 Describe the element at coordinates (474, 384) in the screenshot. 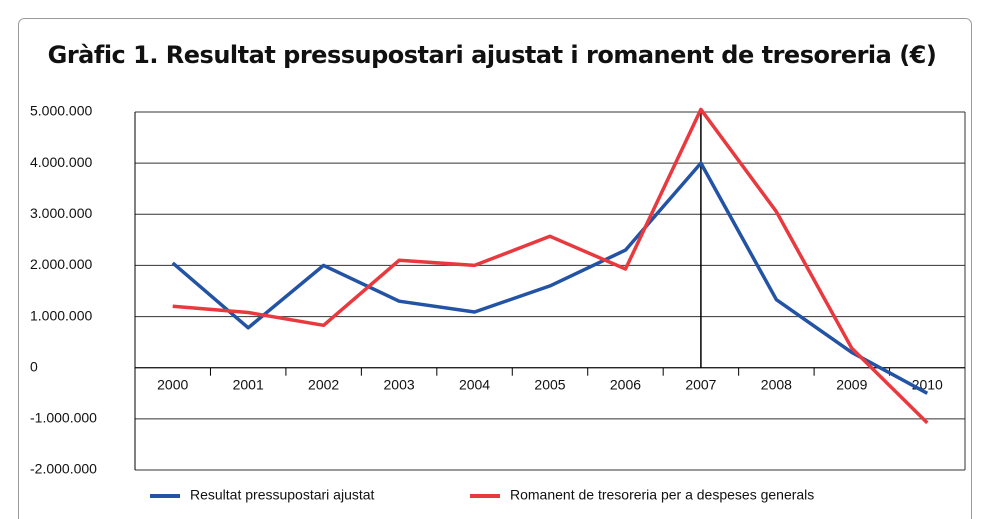

I see `x-tick-label: 2004` at that location.